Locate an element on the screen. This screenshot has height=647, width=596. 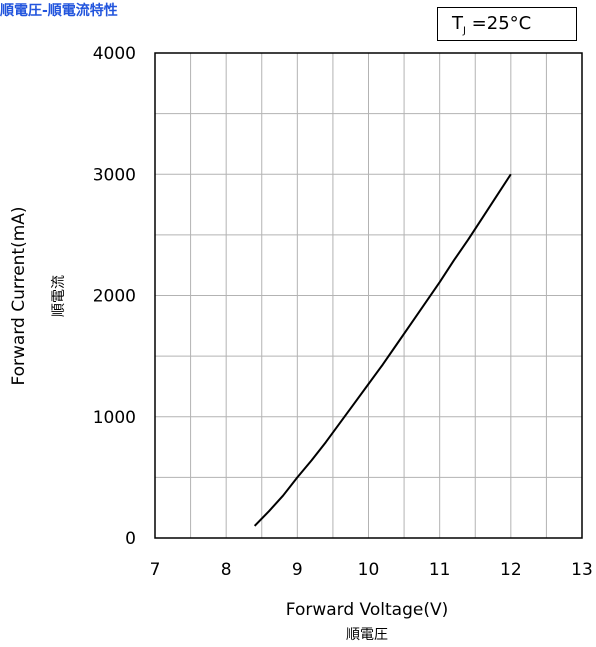
x-tick-label: 11 is located at coordinates (440, 570).